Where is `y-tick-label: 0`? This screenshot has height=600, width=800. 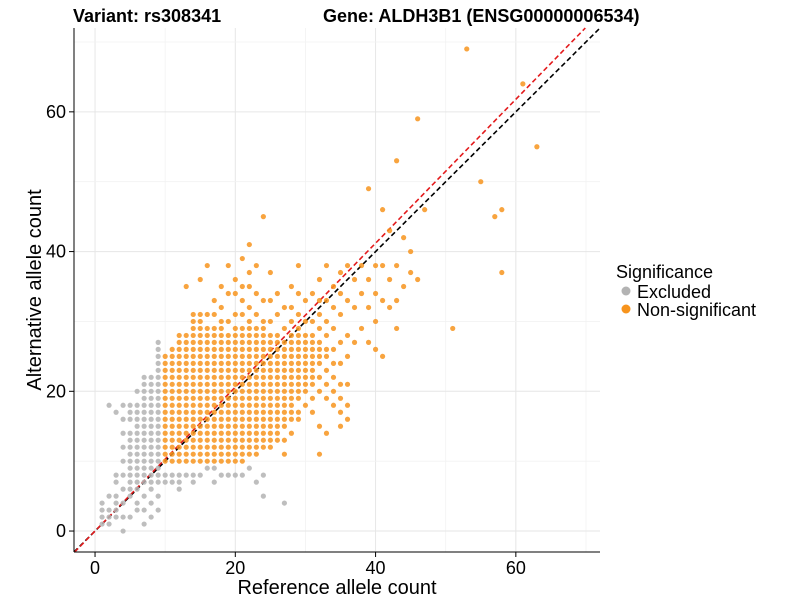
y-tick-label: 0 is located at coordinates (61, 531).